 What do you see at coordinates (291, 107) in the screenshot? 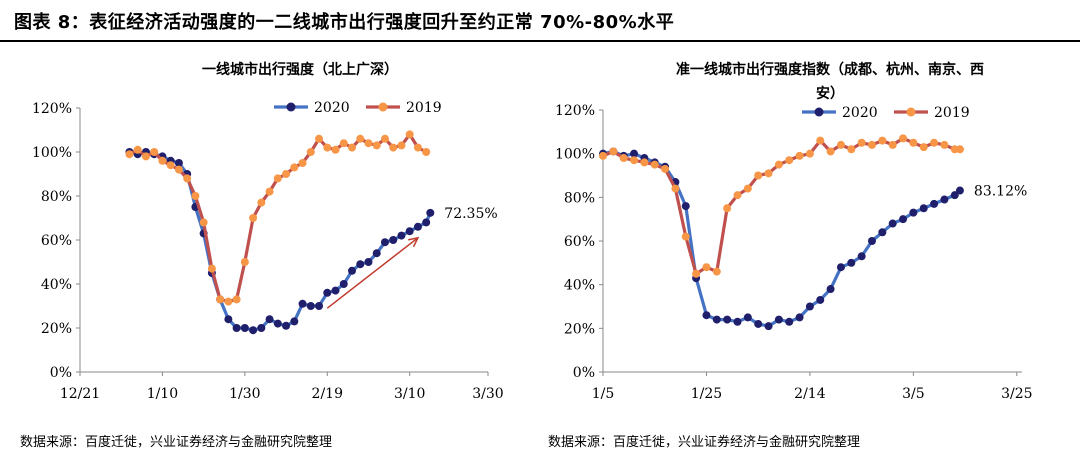
I see `legend-2020-marker` at bounding box center [291, 107].